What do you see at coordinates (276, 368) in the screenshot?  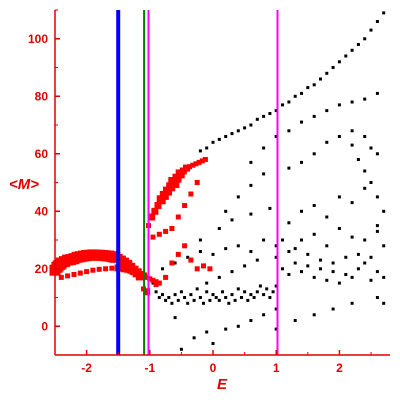 I see `x-tick-label: 1` at bounding box center [276, 368].